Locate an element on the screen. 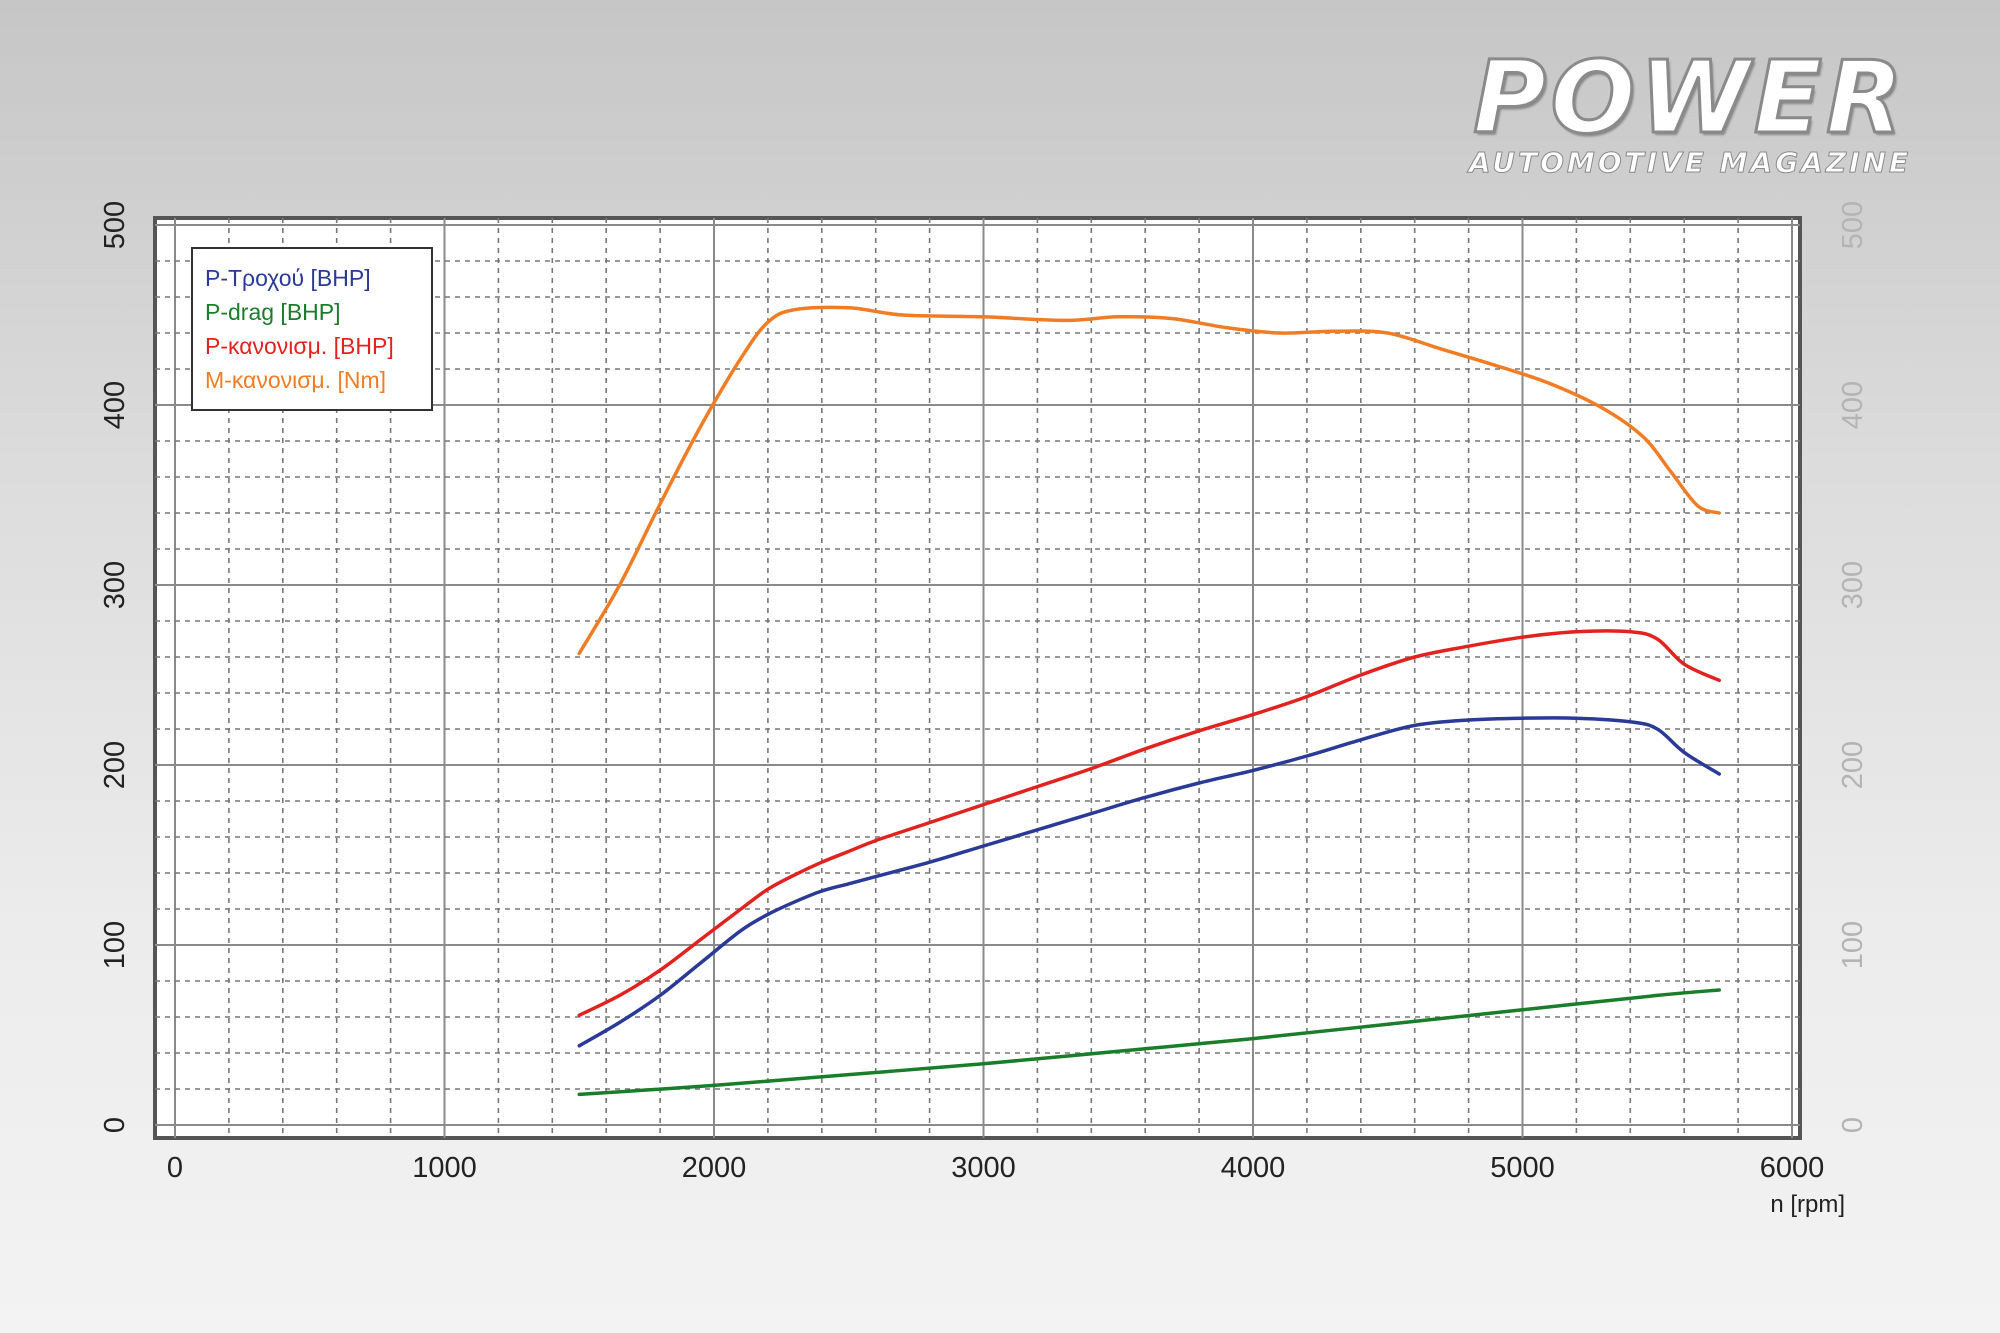 The width and height of the screenshot is (2000, 1333). y-tick-label: 200 is located at coordinates (115, 765).